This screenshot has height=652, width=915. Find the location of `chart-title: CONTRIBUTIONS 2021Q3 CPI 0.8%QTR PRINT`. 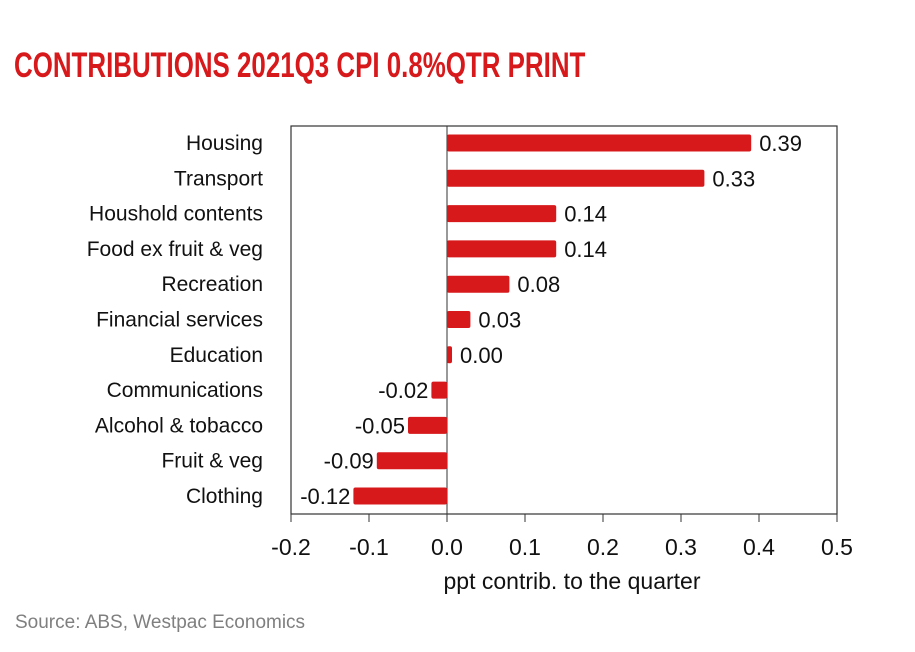

chart-title: CONTRIBUTIONS 2021Q3 CPI 0.8%QTR PRINT is located at coordinates (300, 65).